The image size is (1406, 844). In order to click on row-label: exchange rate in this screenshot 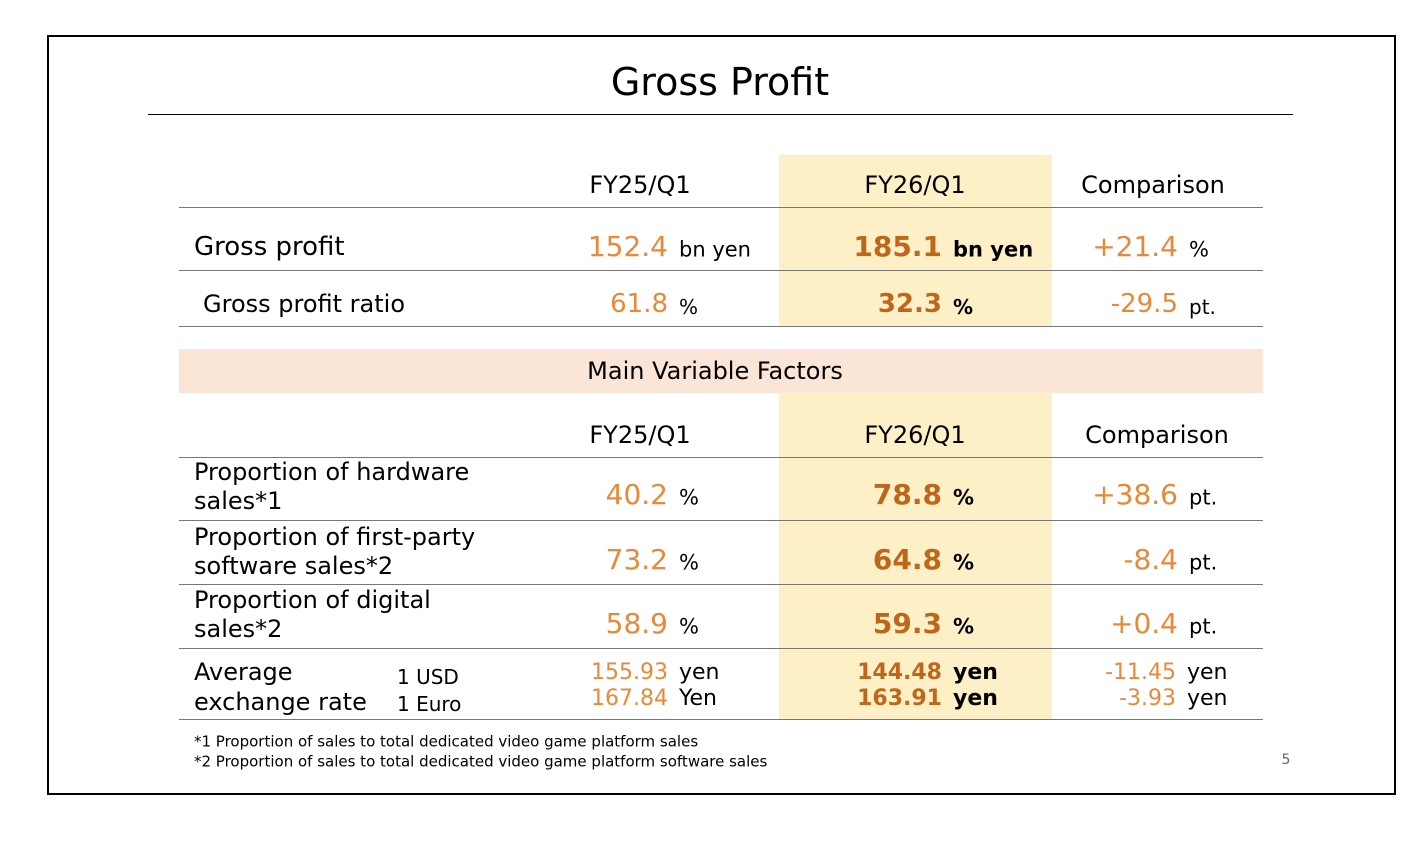, I will do `click(280, 702)`.